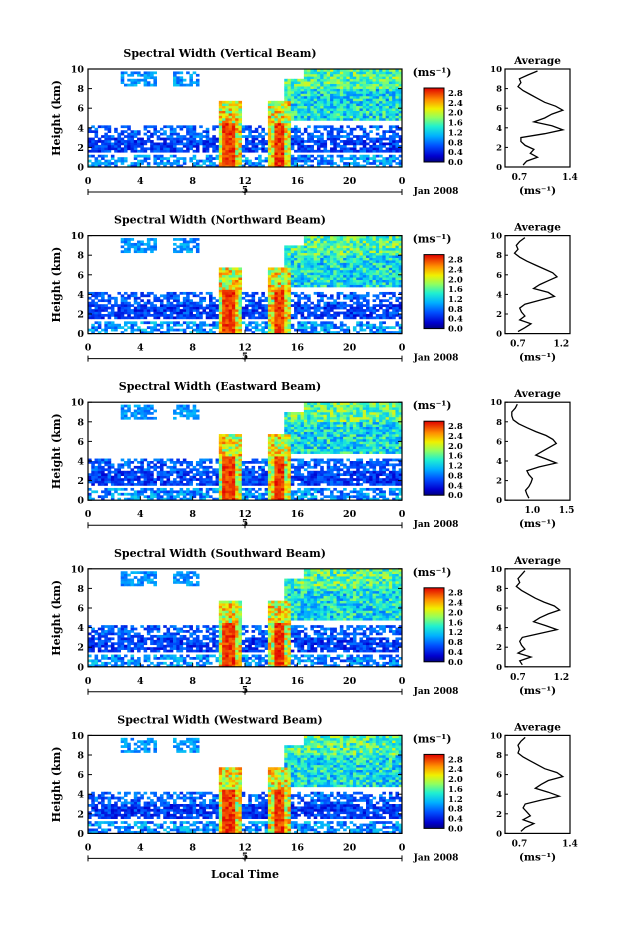 The image size is (623, 929). Describe the element at coordinates (350, 348) in the screenshot. I see `x-tick-label: 20` at that location.